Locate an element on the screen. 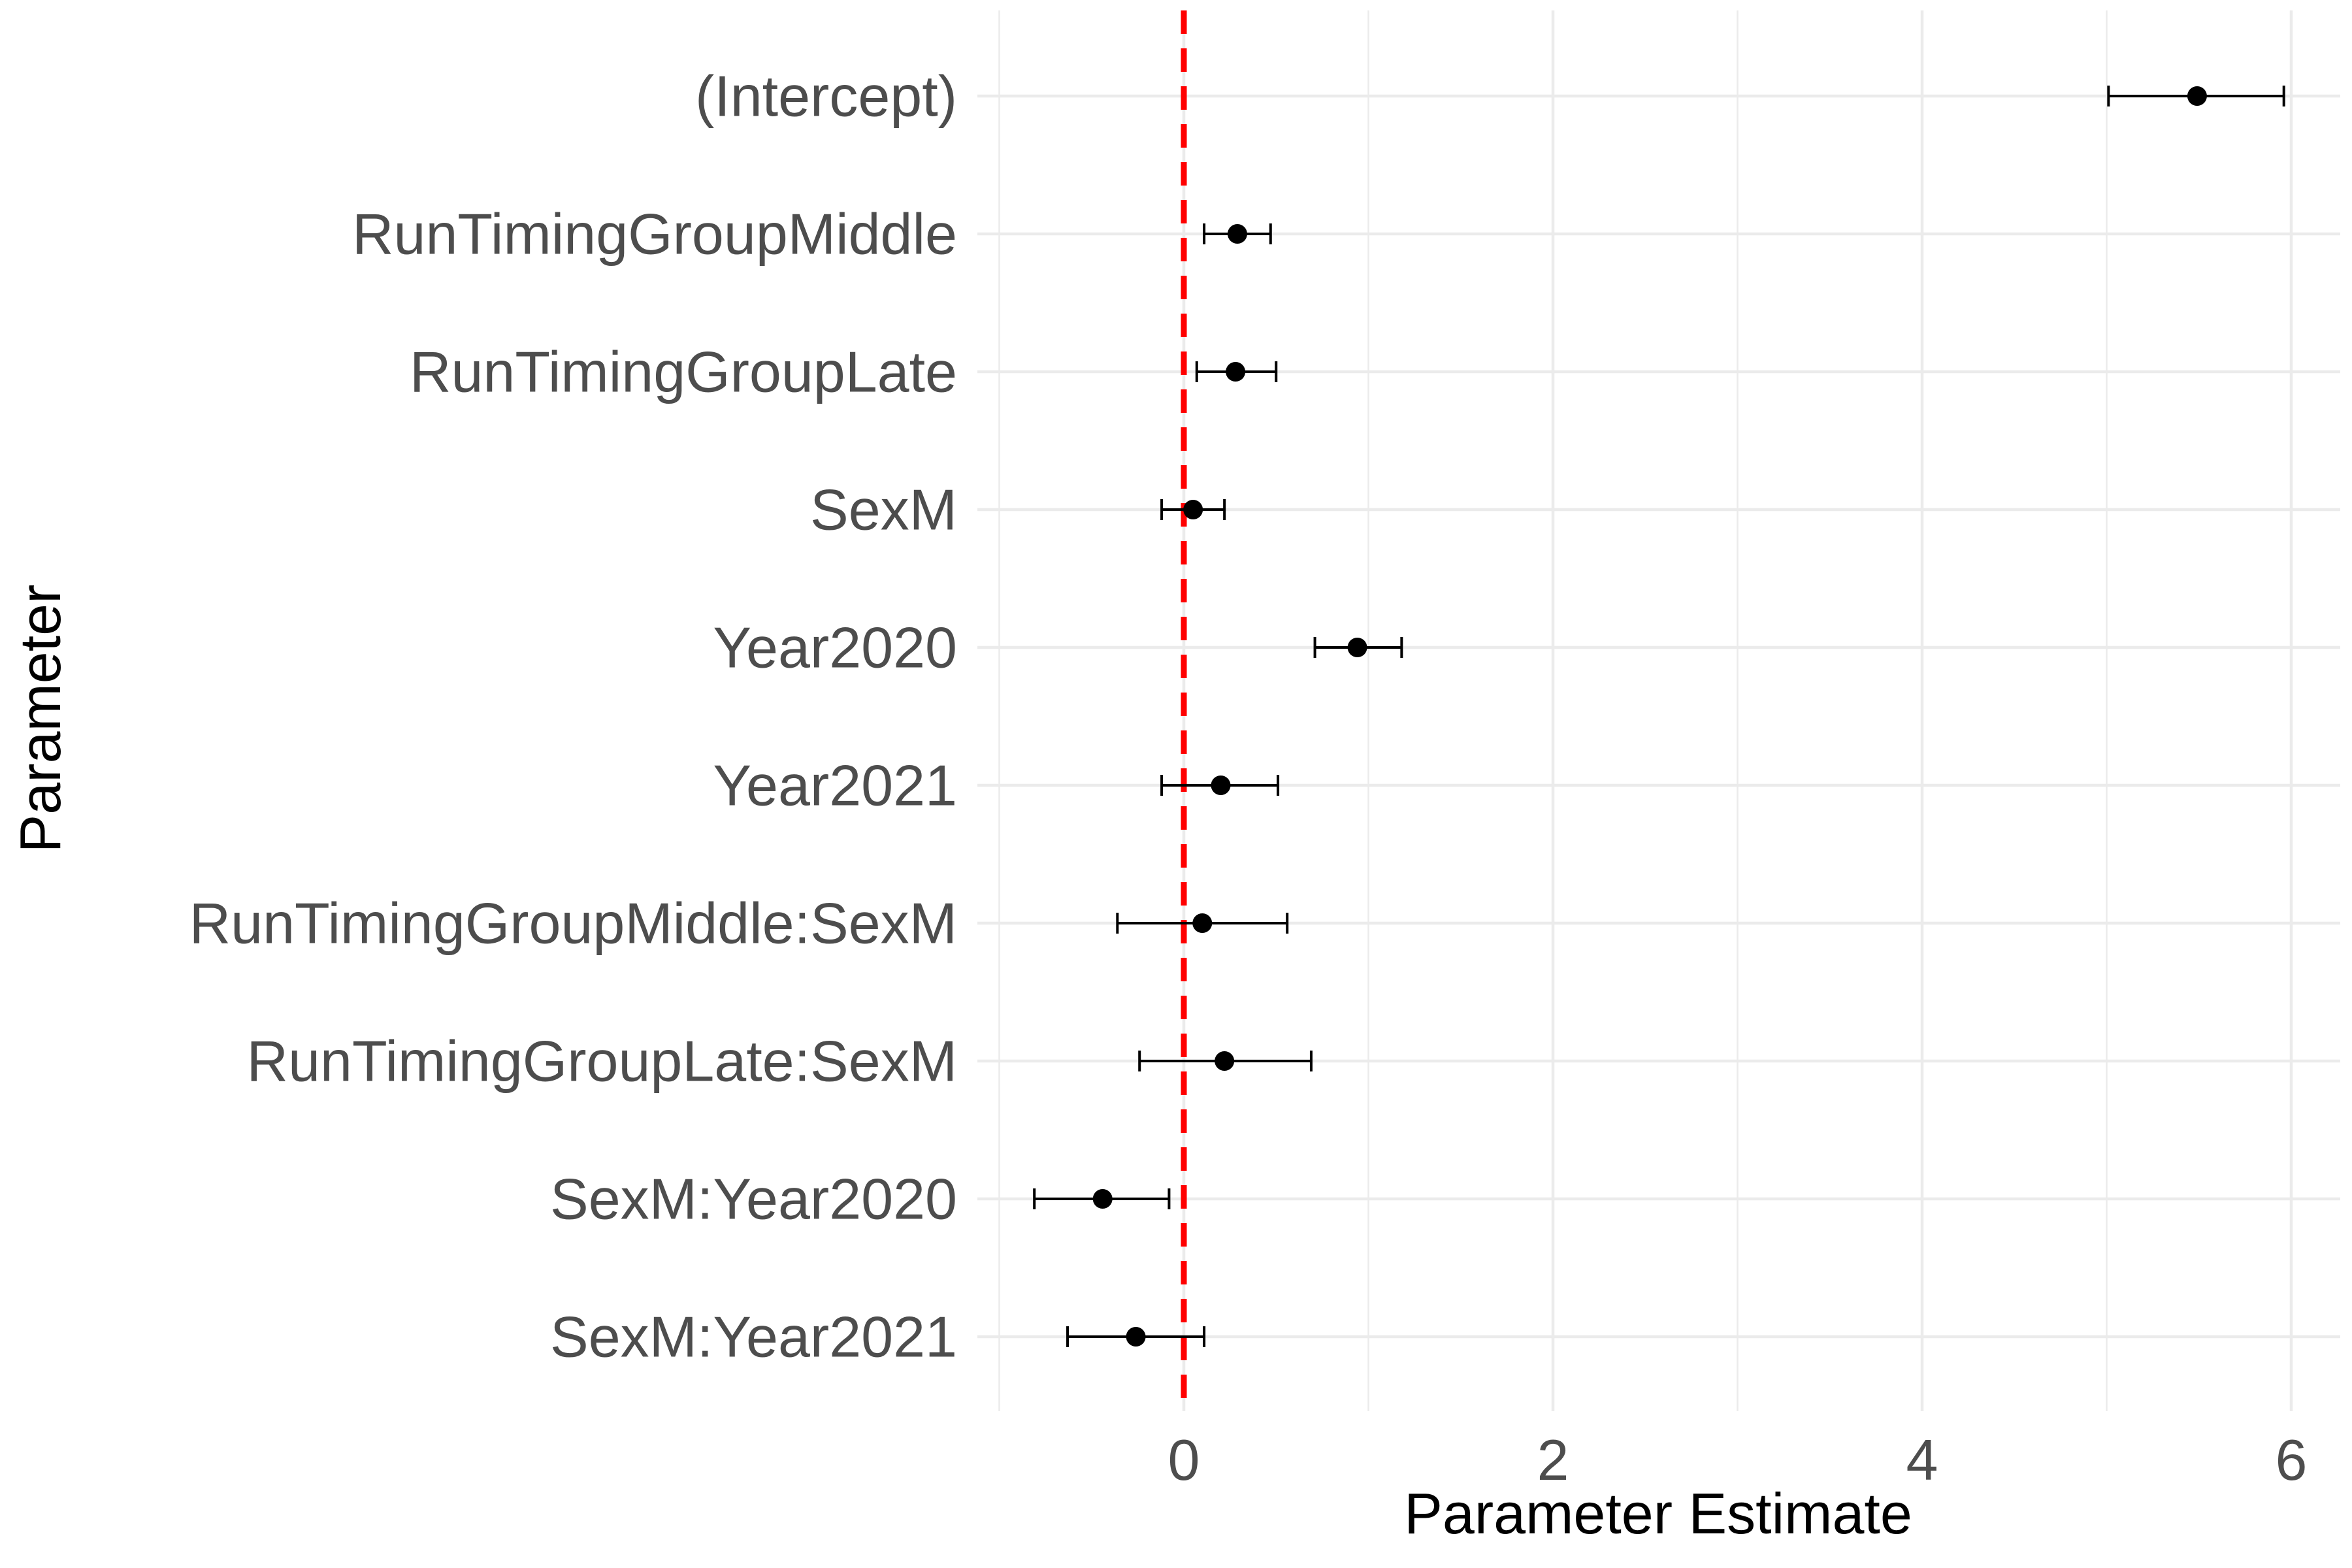 The width and height of the screenshot is (2352, 1568). y-tick-label: Year2020 is located at coordinates (835, 647).